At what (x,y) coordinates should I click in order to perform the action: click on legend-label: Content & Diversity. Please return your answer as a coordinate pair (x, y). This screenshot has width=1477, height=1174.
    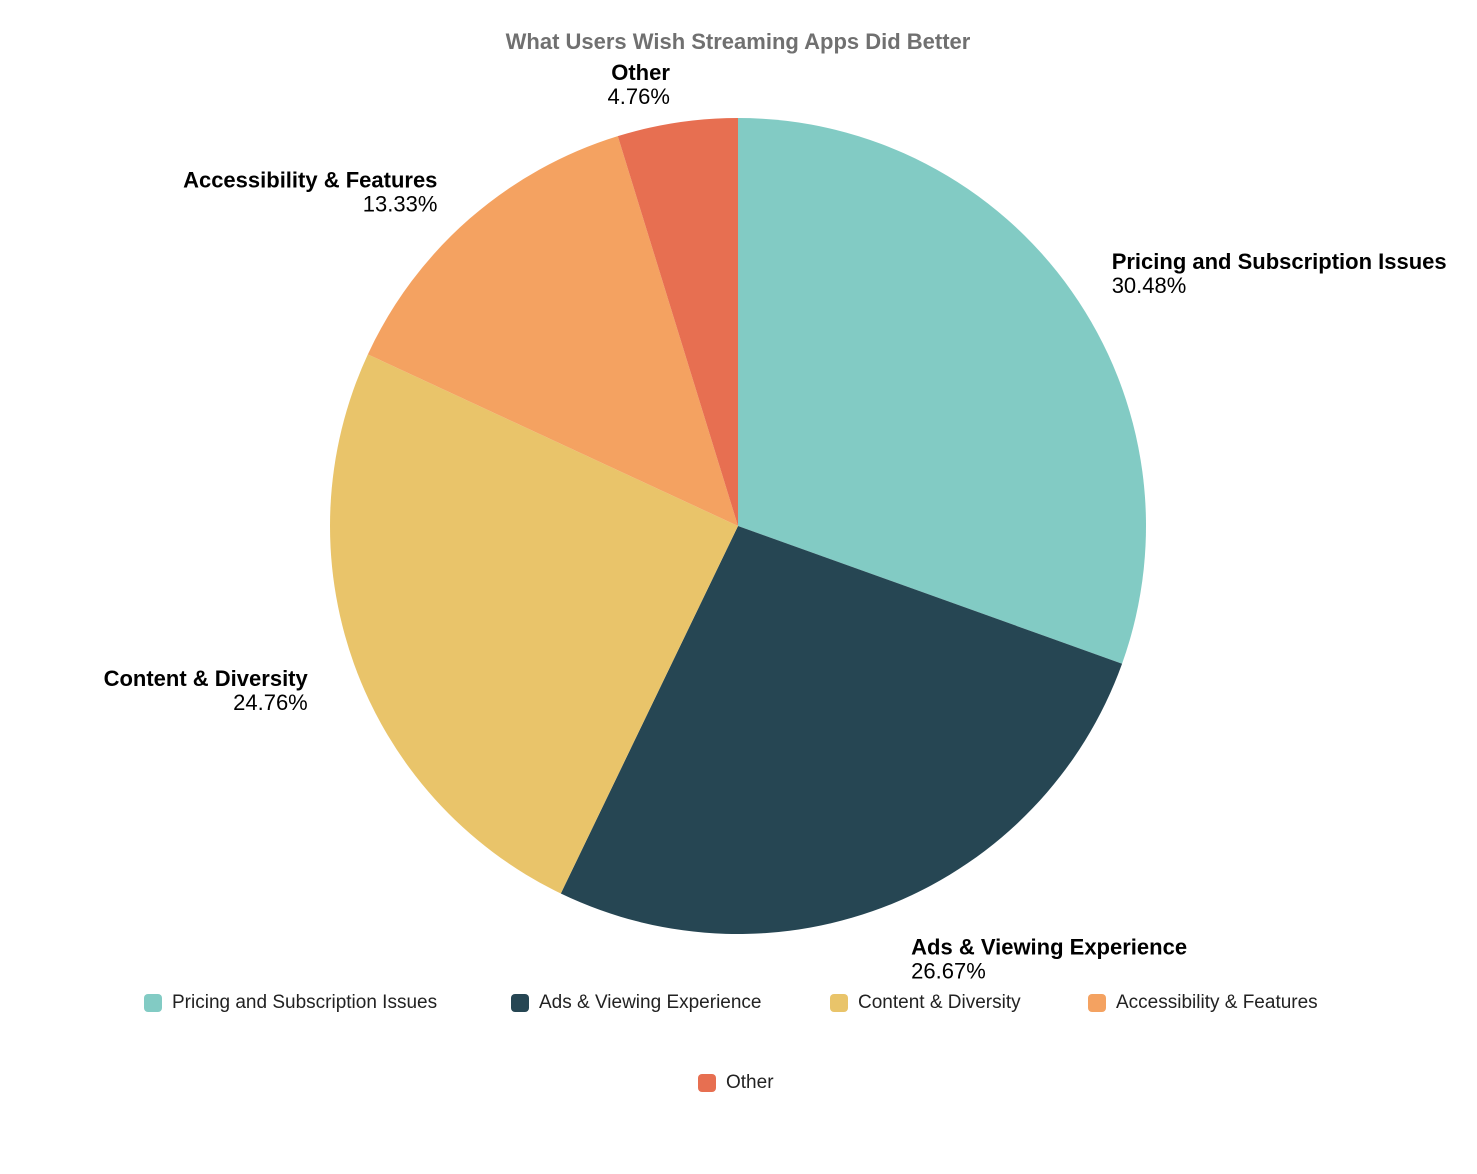
    Looking at the image, I should click on (939, 1002).